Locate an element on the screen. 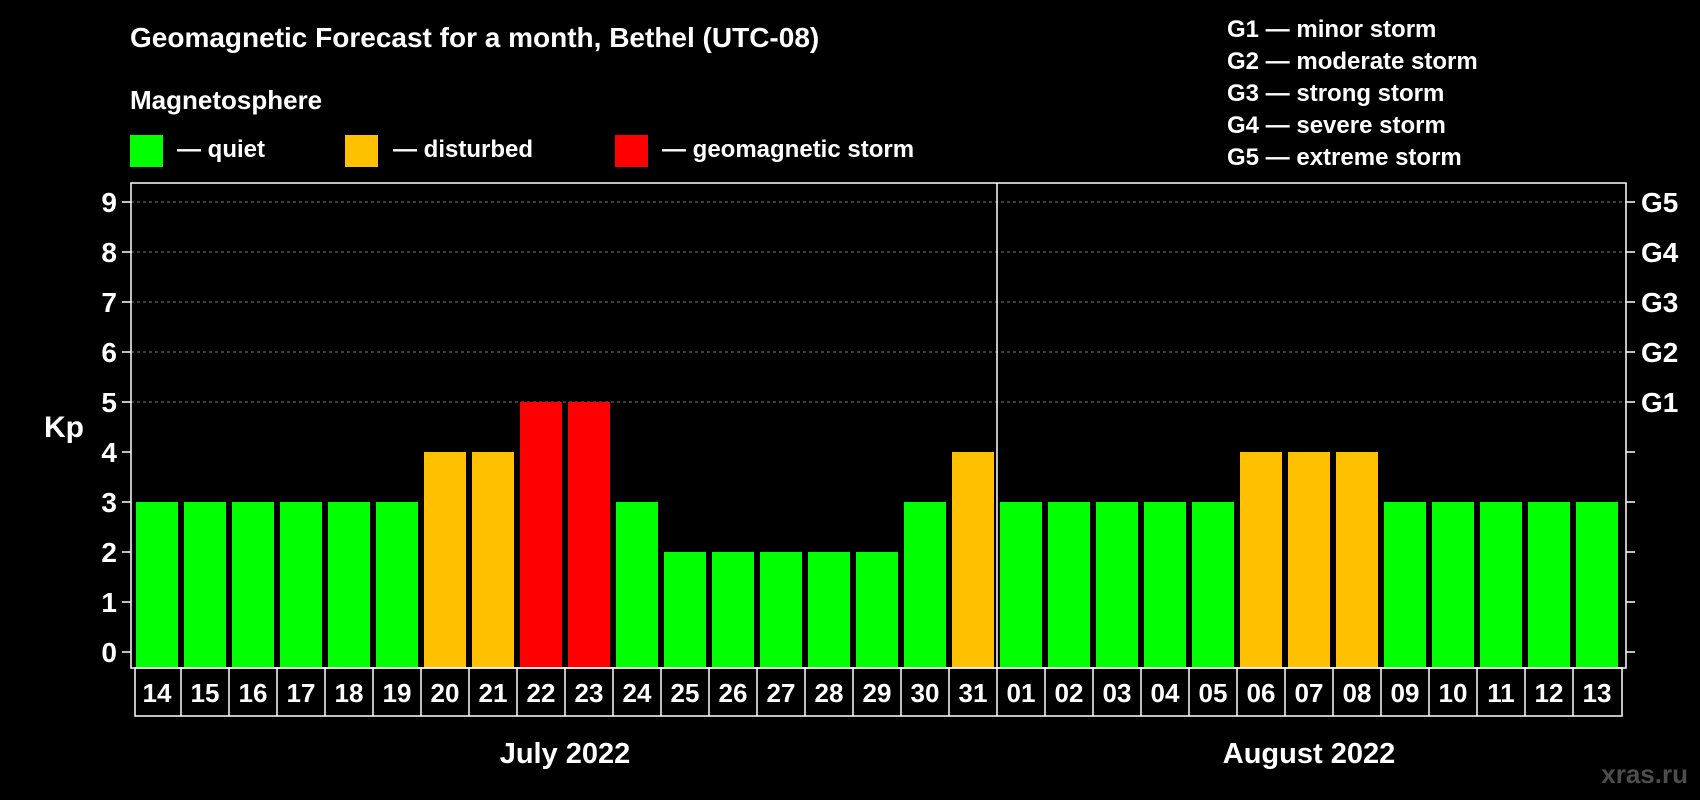  legend: — quiet — disturbed — geomagnetic storm is located at coordinates (522, 151).